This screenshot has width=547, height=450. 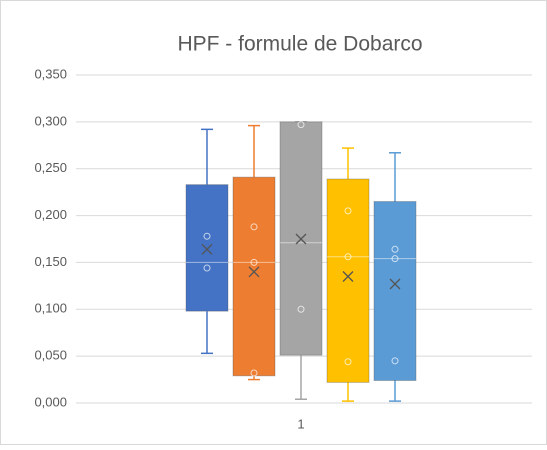 What do you see at coordinates (50, 73) in the screenshot?
I see `y-tick-label: 0,350` at bounding box center [50, 73].